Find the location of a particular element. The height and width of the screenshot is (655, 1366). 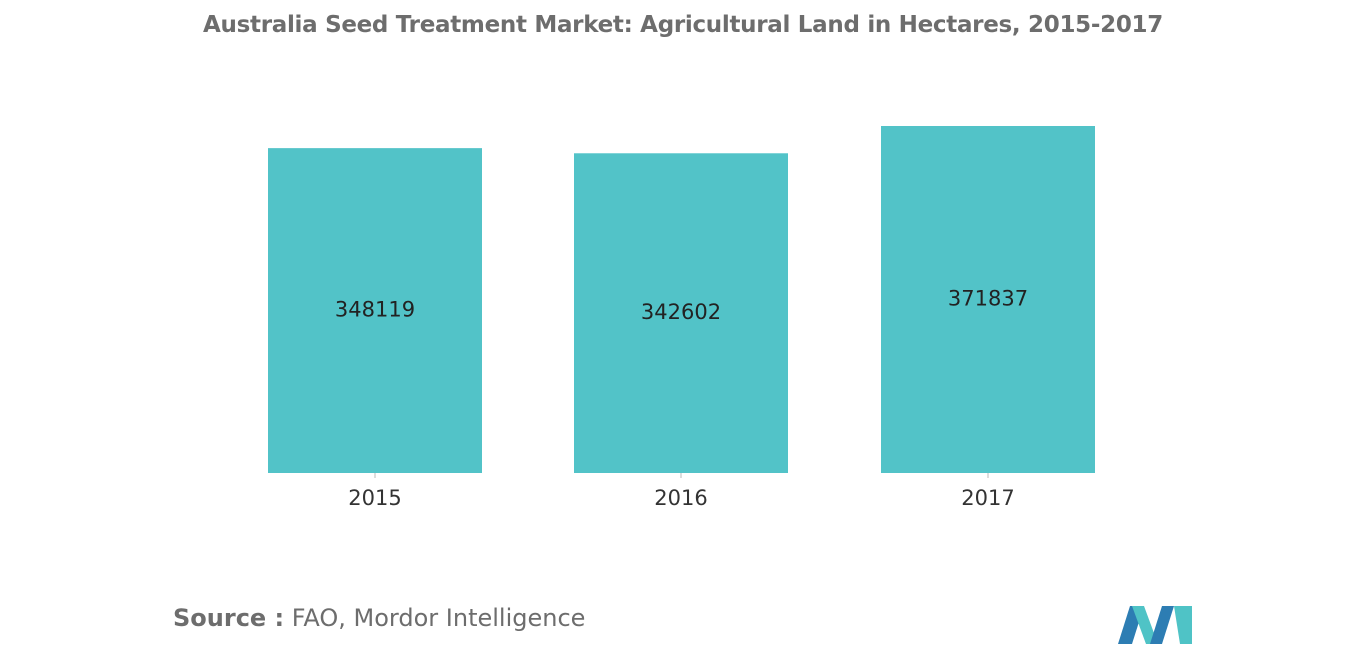

data-label-2015: 348119 is located at coordinates (375, 310).